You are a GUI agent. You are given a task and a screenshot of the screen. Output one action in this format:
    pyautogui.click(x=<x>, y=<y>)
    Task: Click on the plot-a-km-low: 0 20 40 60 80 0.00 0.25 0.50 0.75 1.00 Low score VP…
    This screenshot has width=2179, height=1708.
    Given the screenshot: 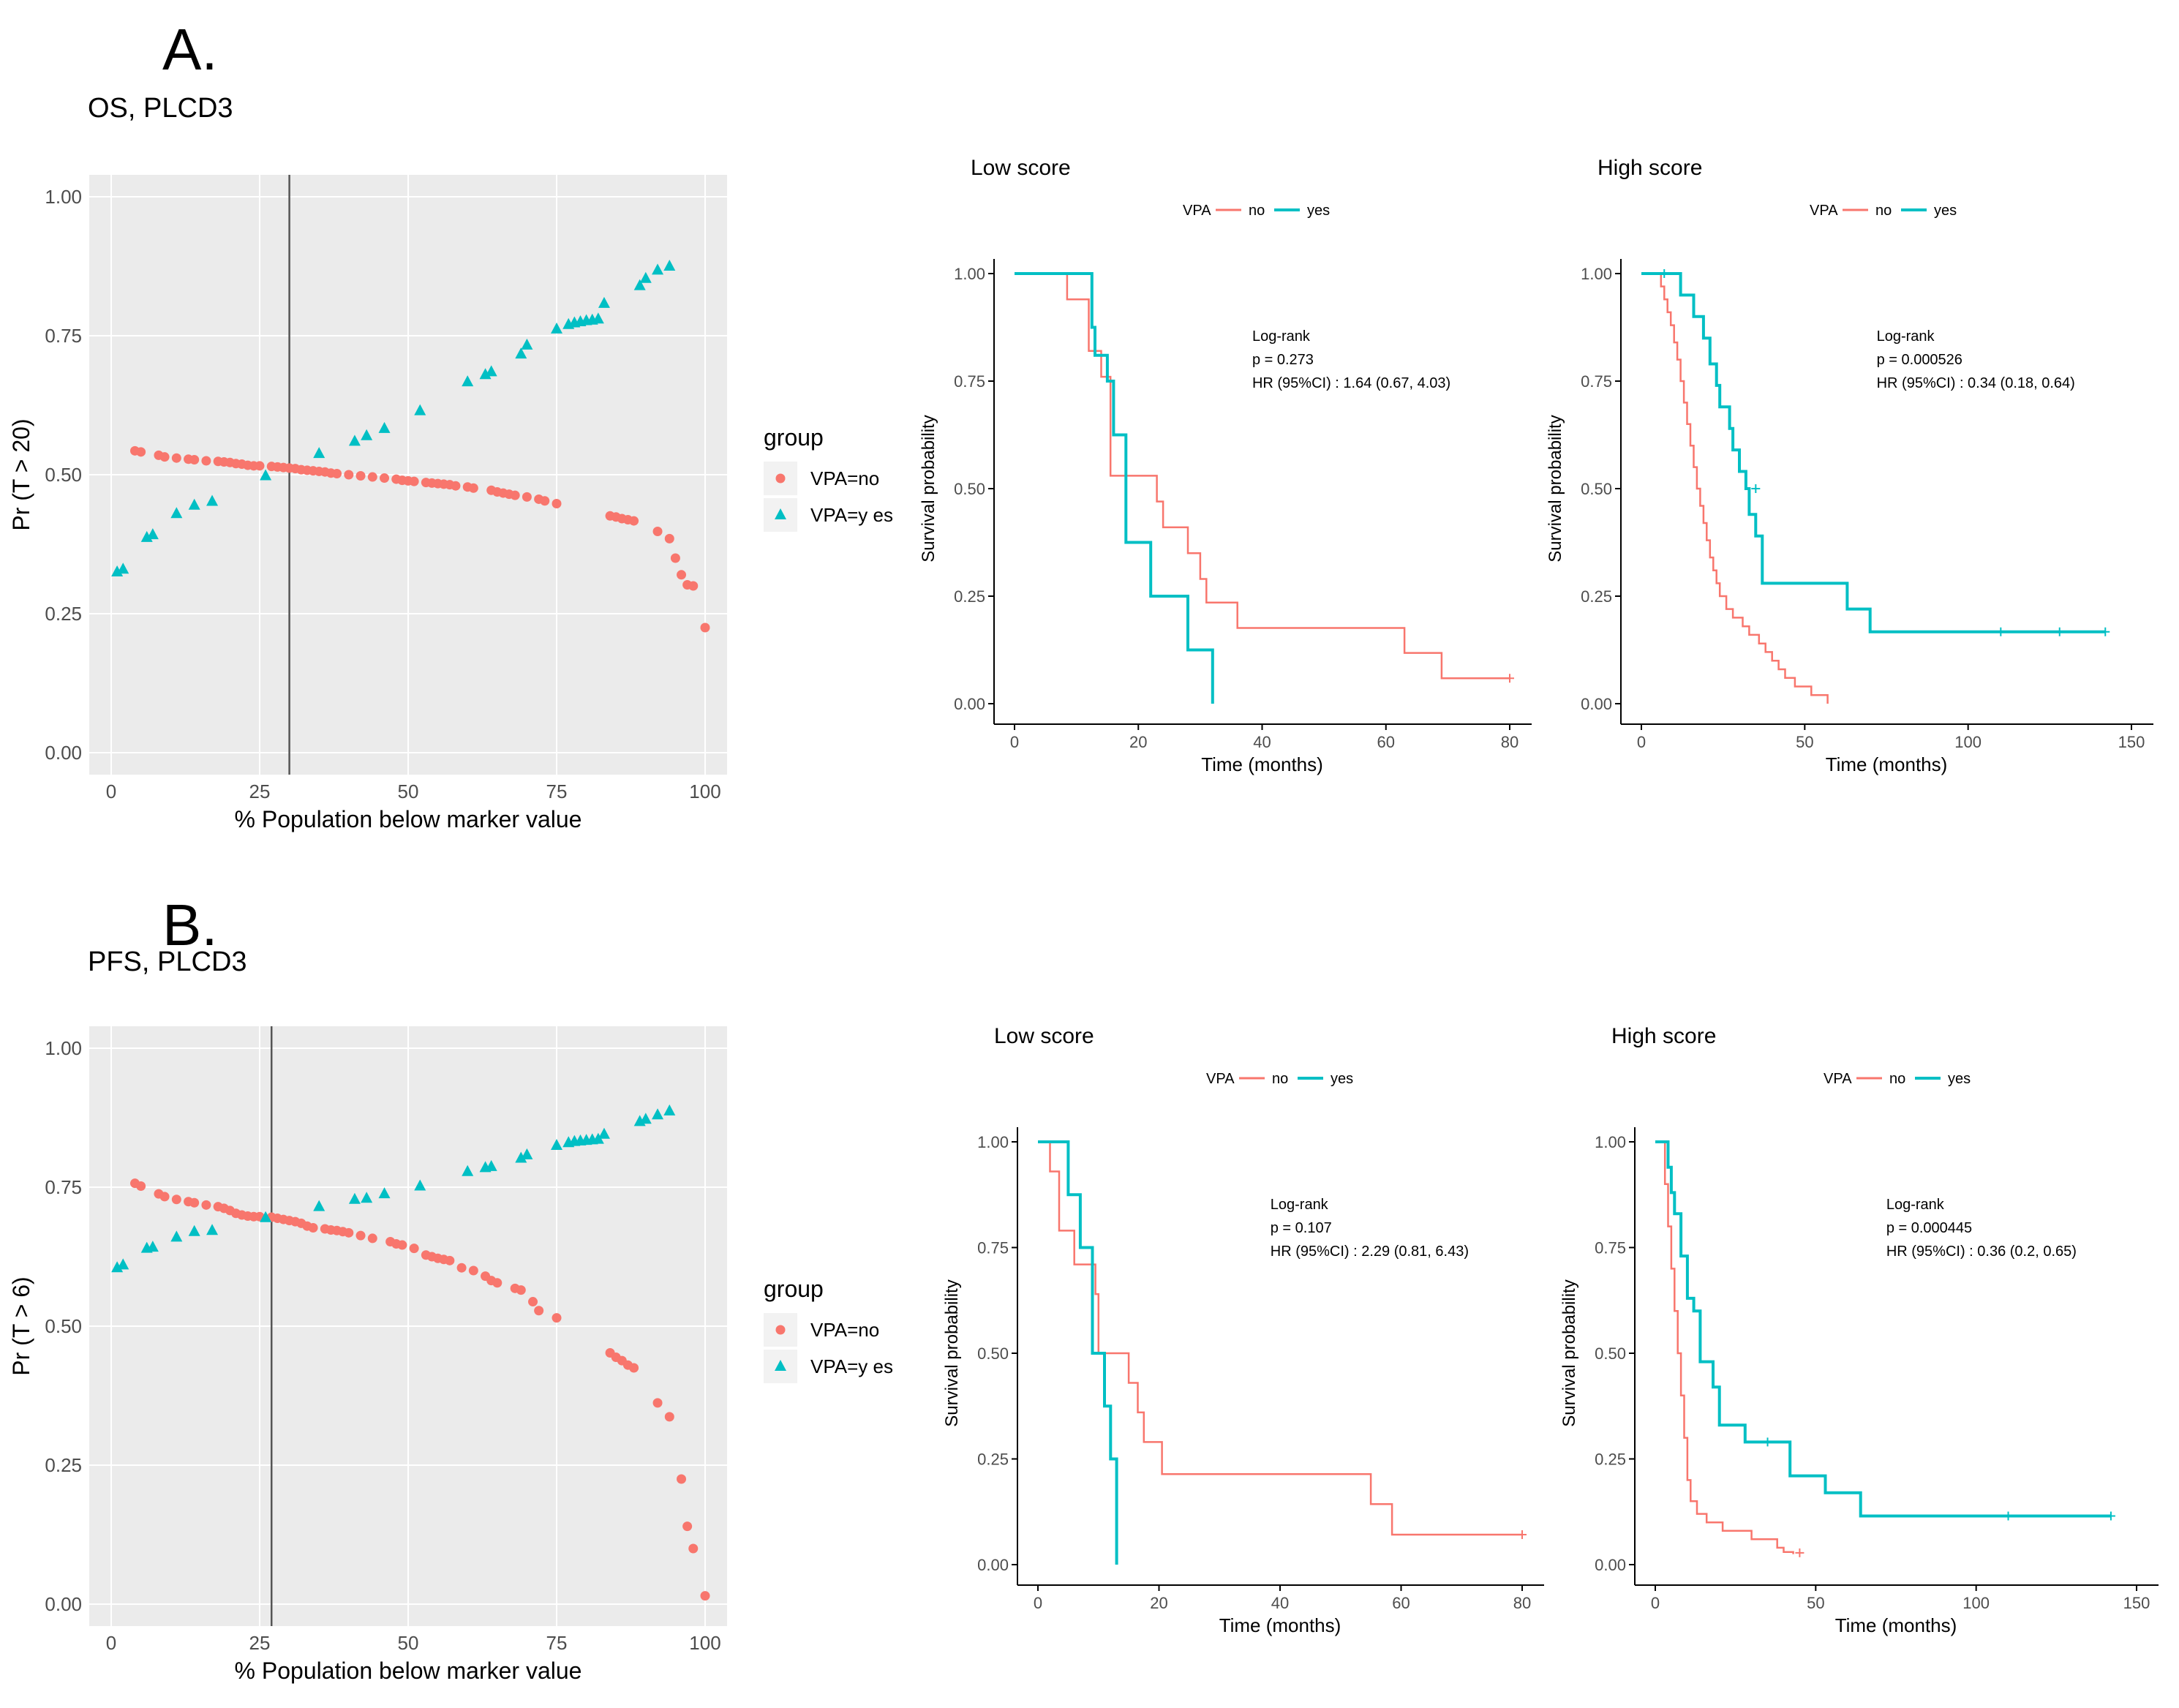 What is the action you would take?
    pyautogui.click(x=1225, y=465)
    